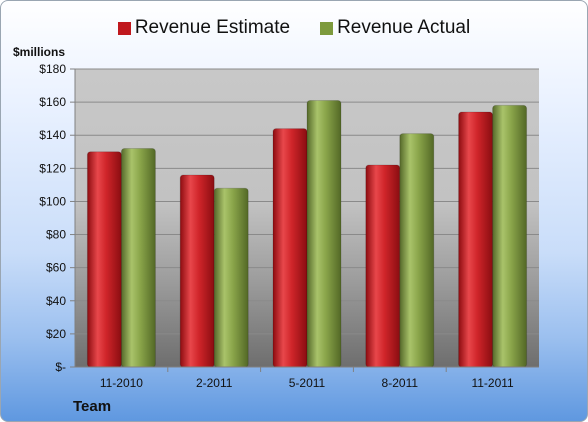 The height and width of the screenshot is (422, 588). Describe the element at coordinates (294, 28) in the screenshot. I see `legend: Revenue Estimate Revenue Actual` at that location.